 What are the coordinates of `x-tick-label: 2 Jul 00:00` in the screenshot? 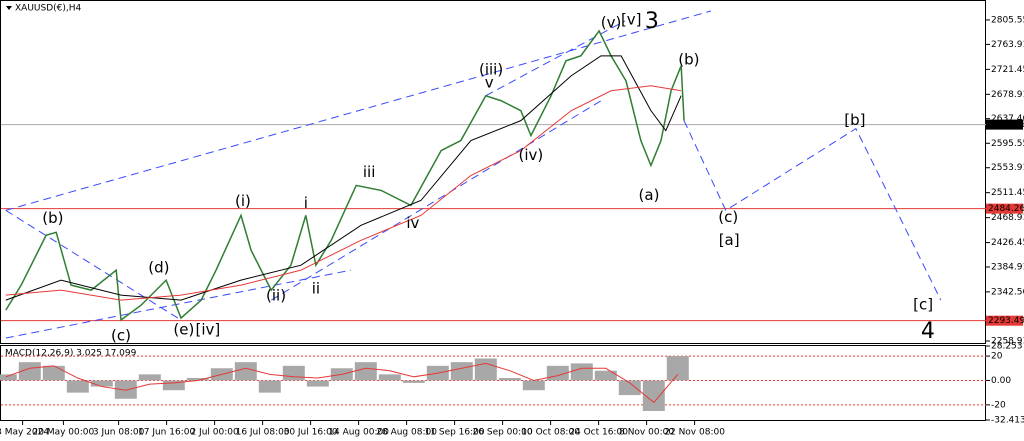 It's located at (214, 433).